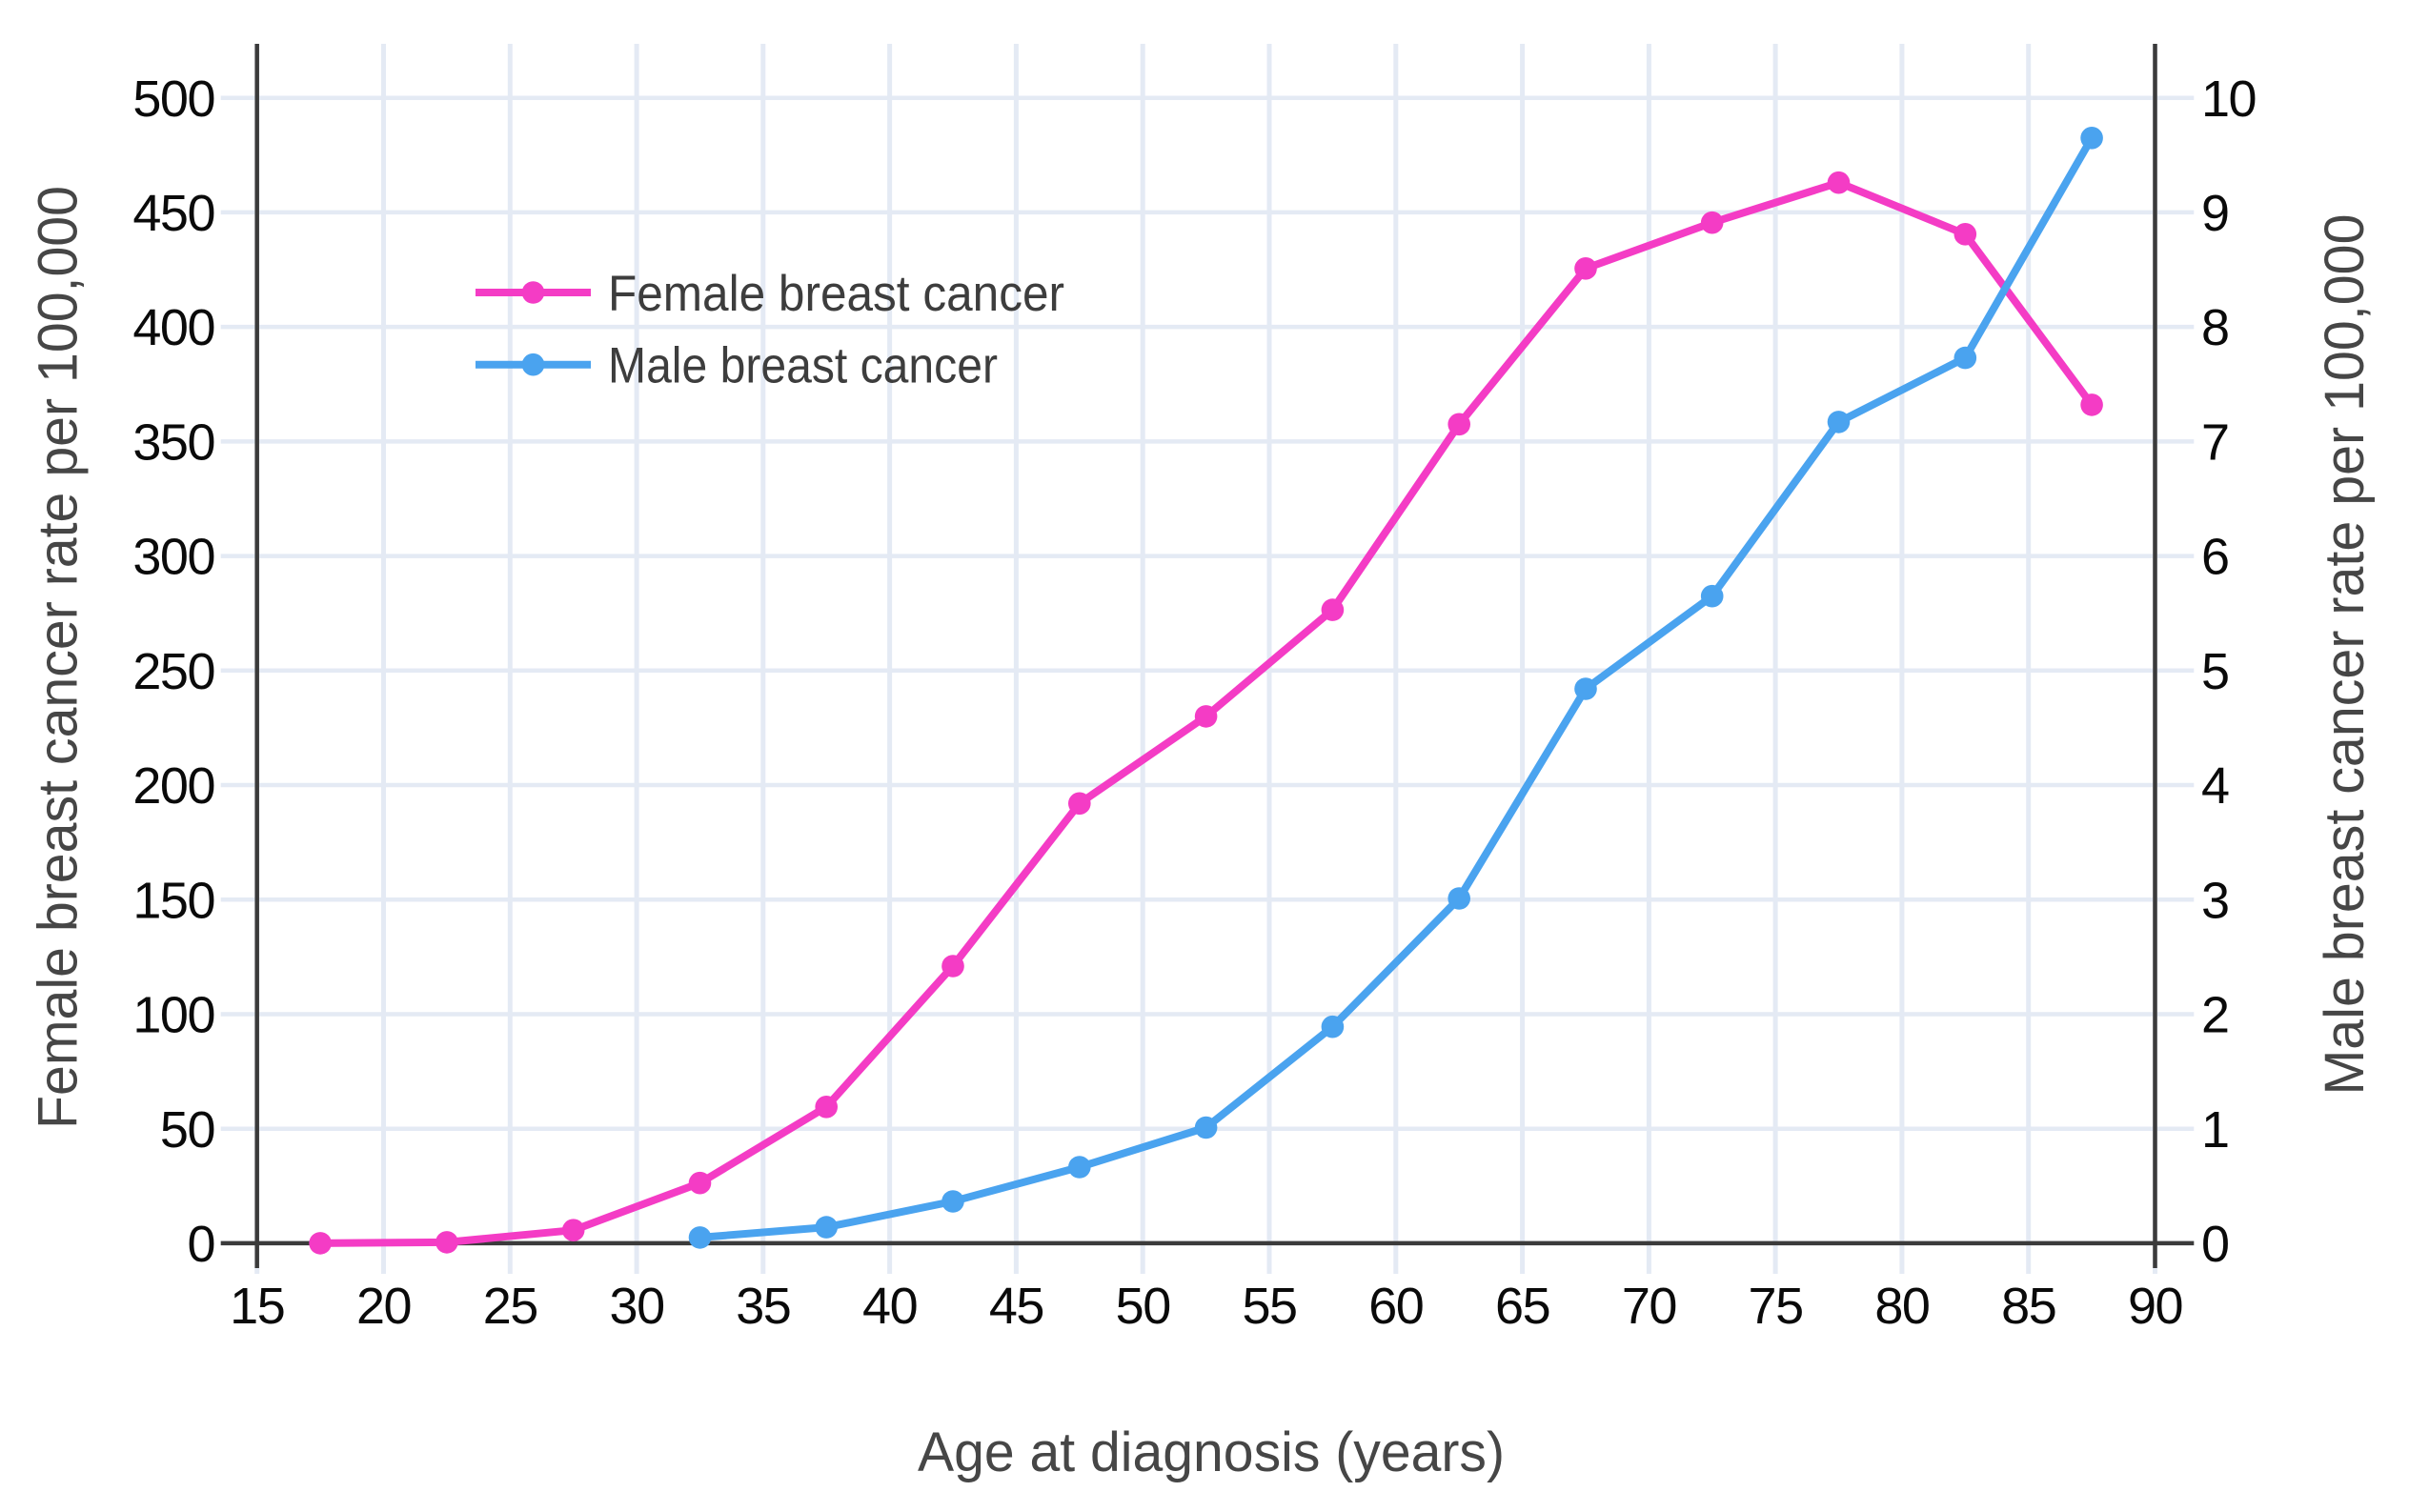 This screenshot has height=1512, width=2409. What do you see at coordinates (763, 1306) in the screenshot?
I see `svg-text: 35` at bounding box center [763, 1306].